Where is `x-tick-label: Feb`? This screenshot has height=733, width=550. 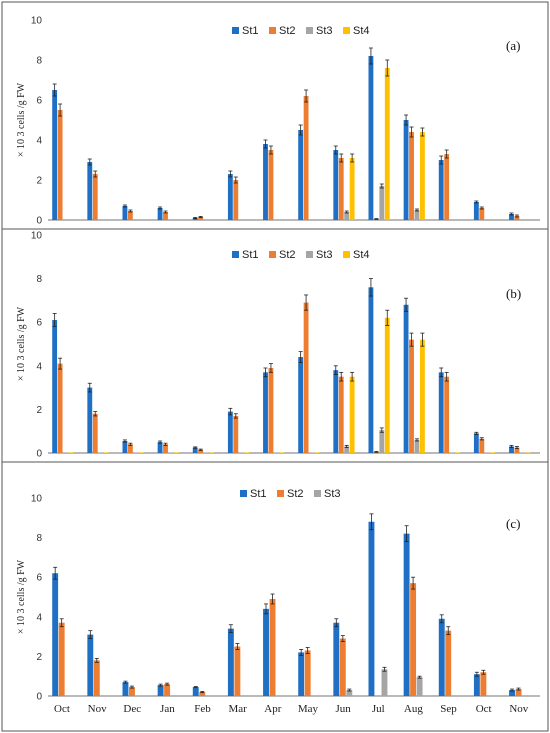
x-tick-label: Feb is located at coordinates (202, 709).